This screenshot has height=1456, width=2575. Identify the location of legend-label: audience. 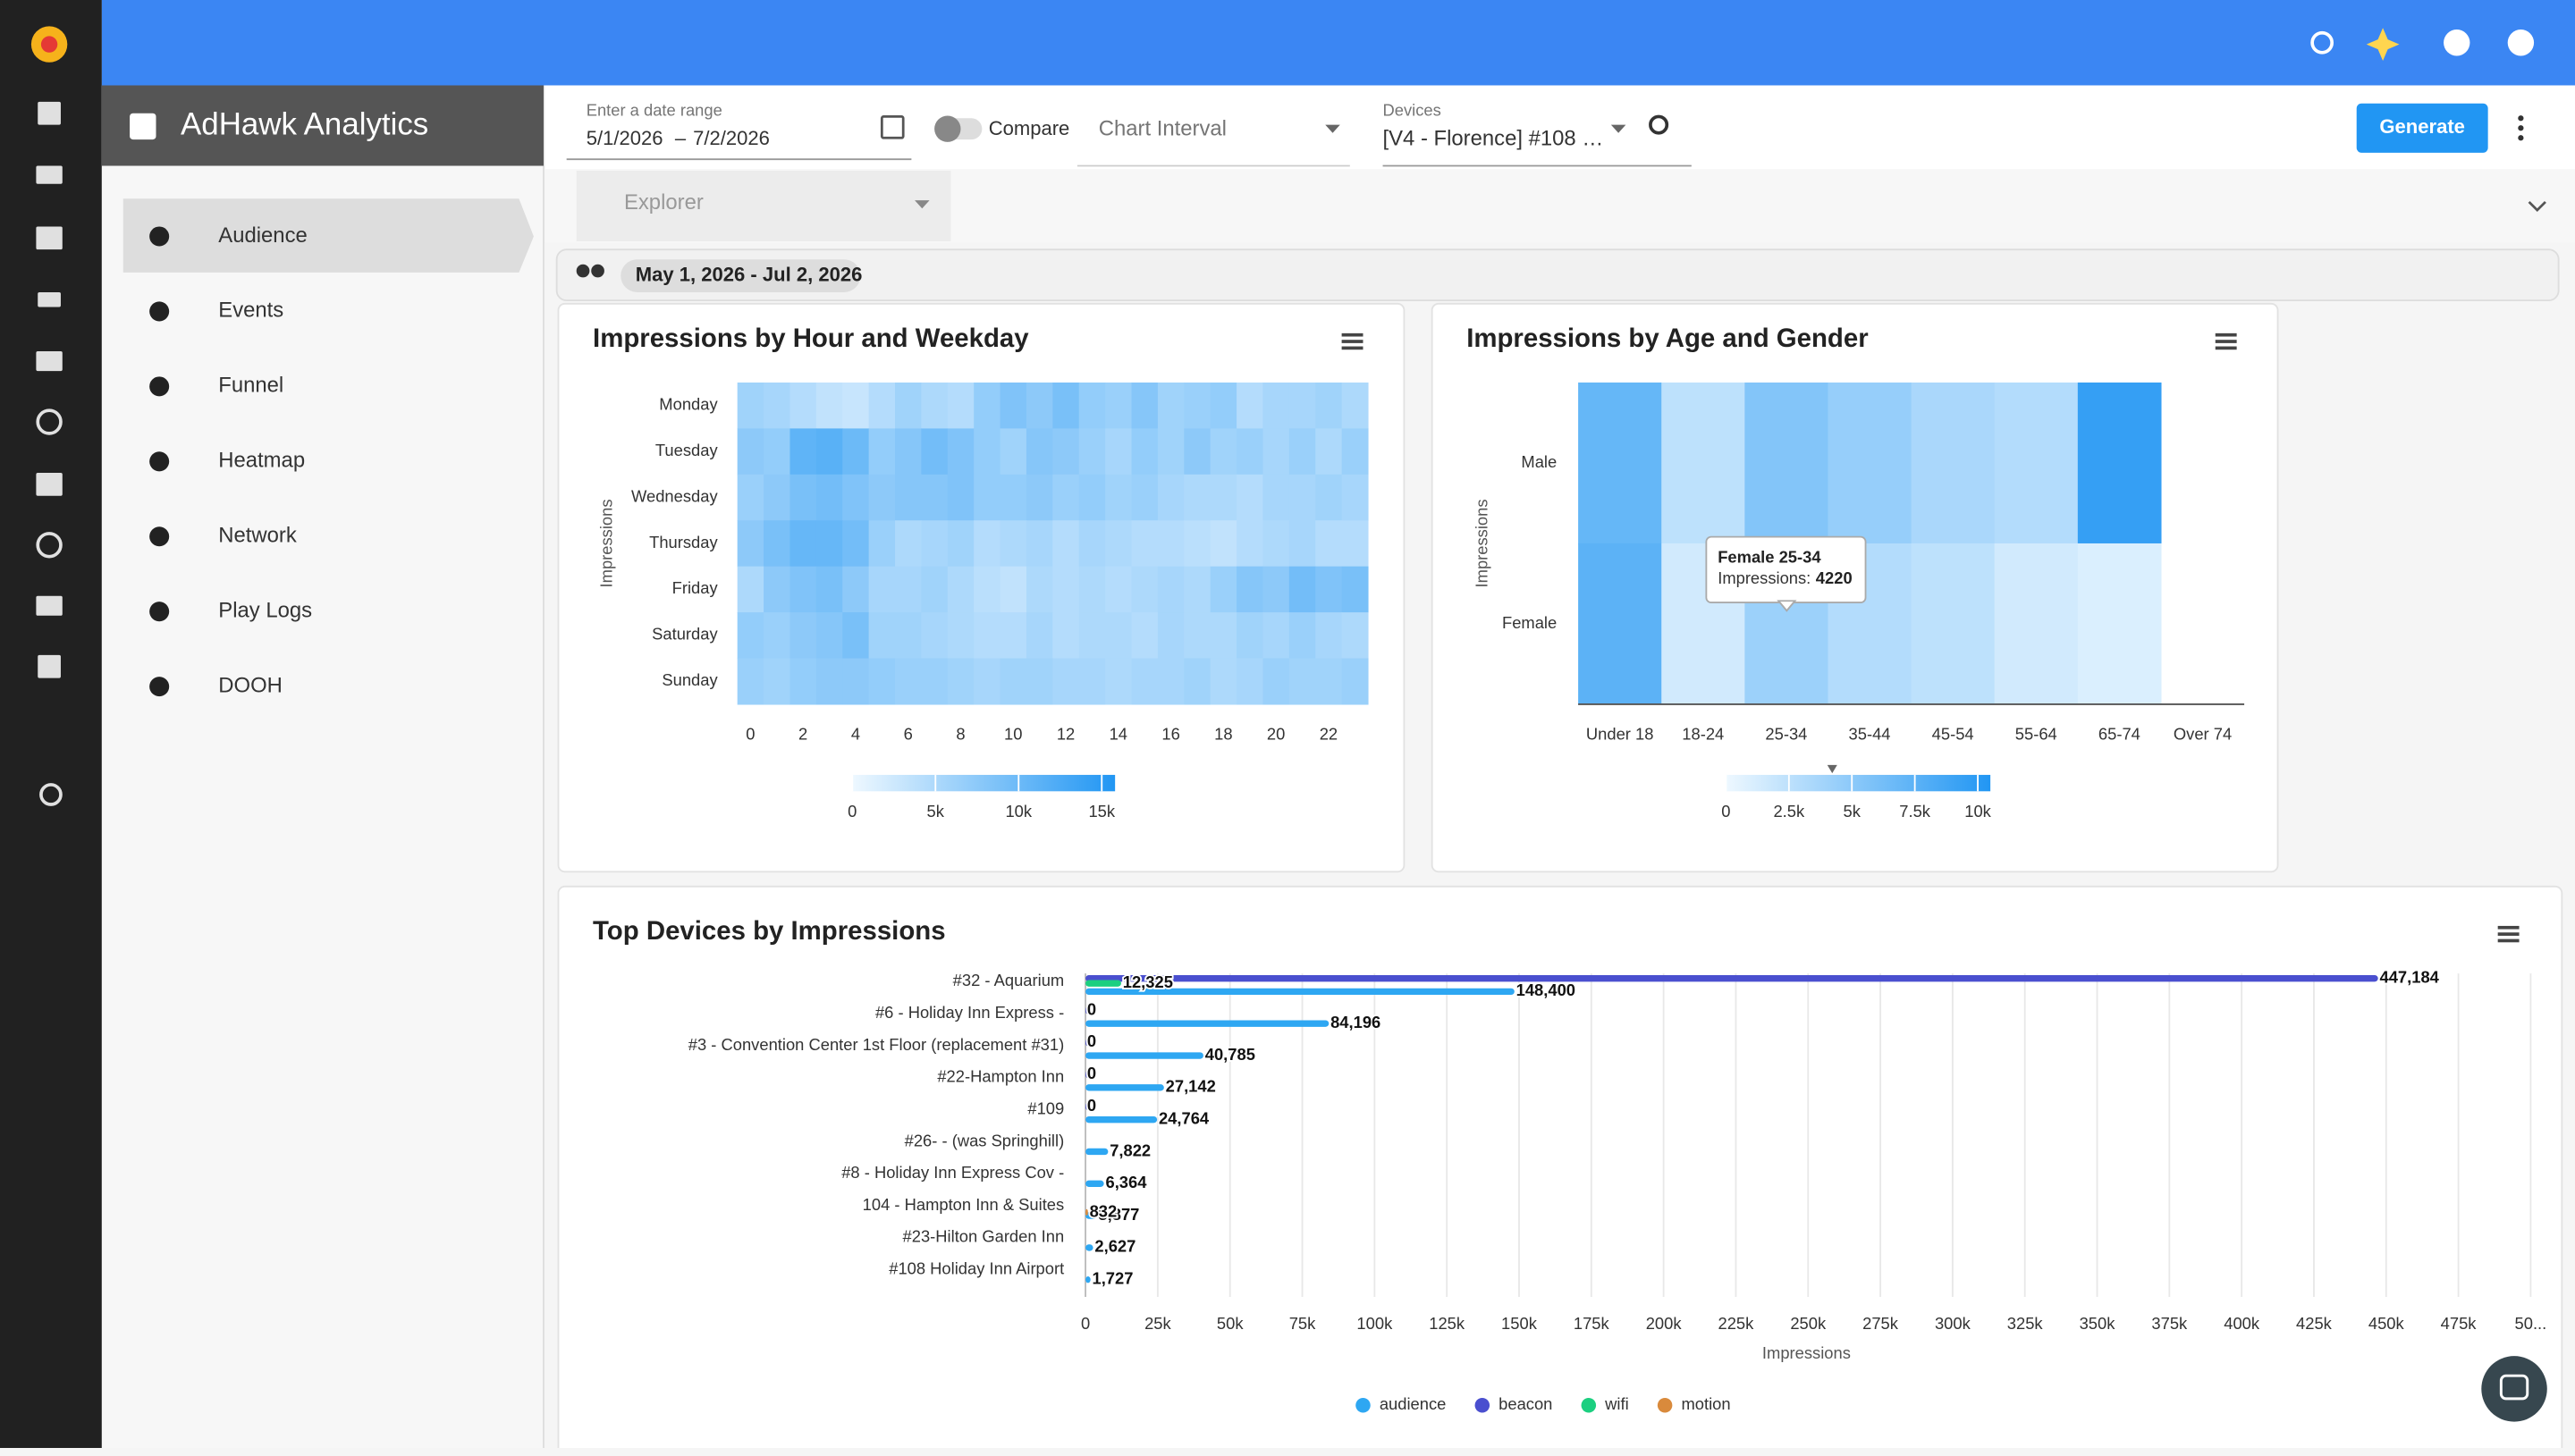
(1413, 1404).